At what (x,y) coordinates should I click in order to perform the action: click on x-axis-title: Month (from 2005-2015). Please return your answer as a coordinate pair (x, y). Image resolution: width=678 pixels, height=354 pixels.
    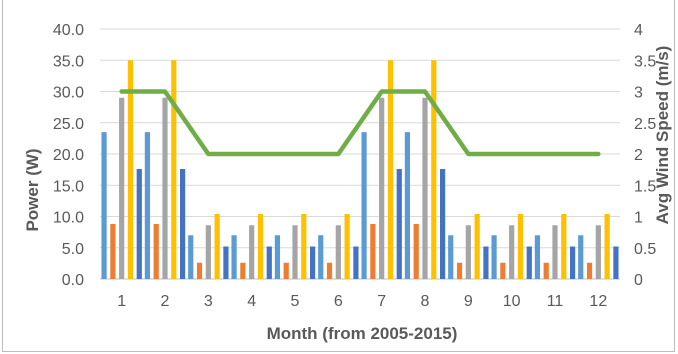
    Looking at the image, I should click on (362, 333).